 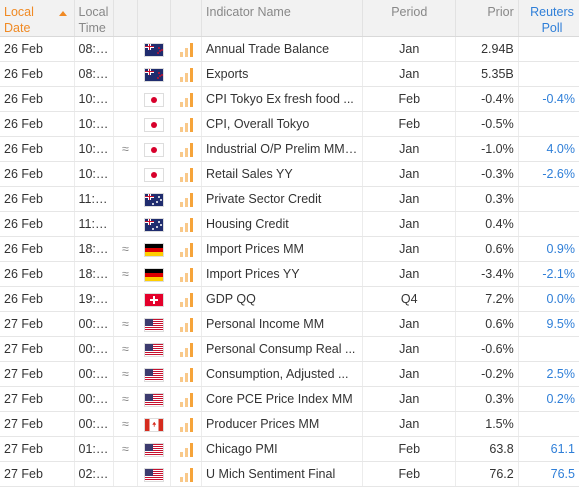 What do you see at coordinates (282, 74) in the screenshot?
I see `row-indicator-name: Exports` at bounding box center [282, 74].